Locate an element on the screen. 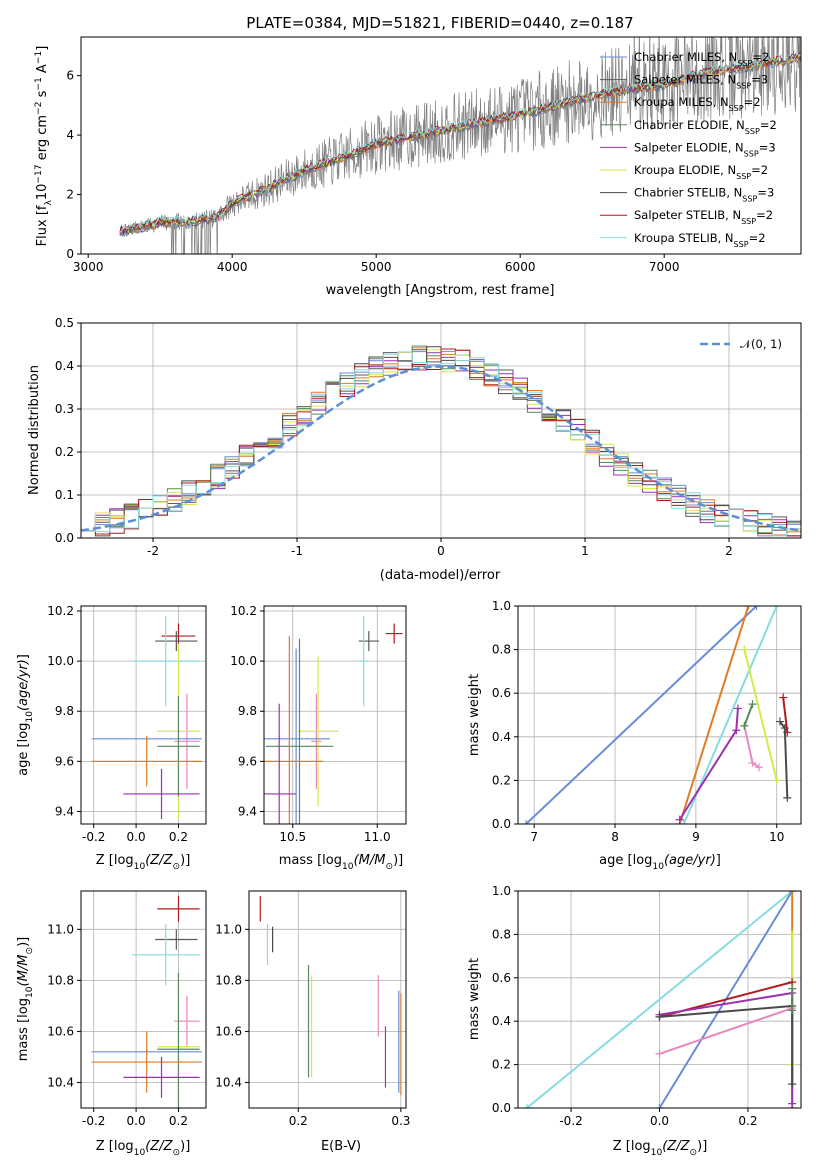 This screenshot has height=1170, width=819. x-axis-label: E(B-V) is located at coordinates (341, 1146).